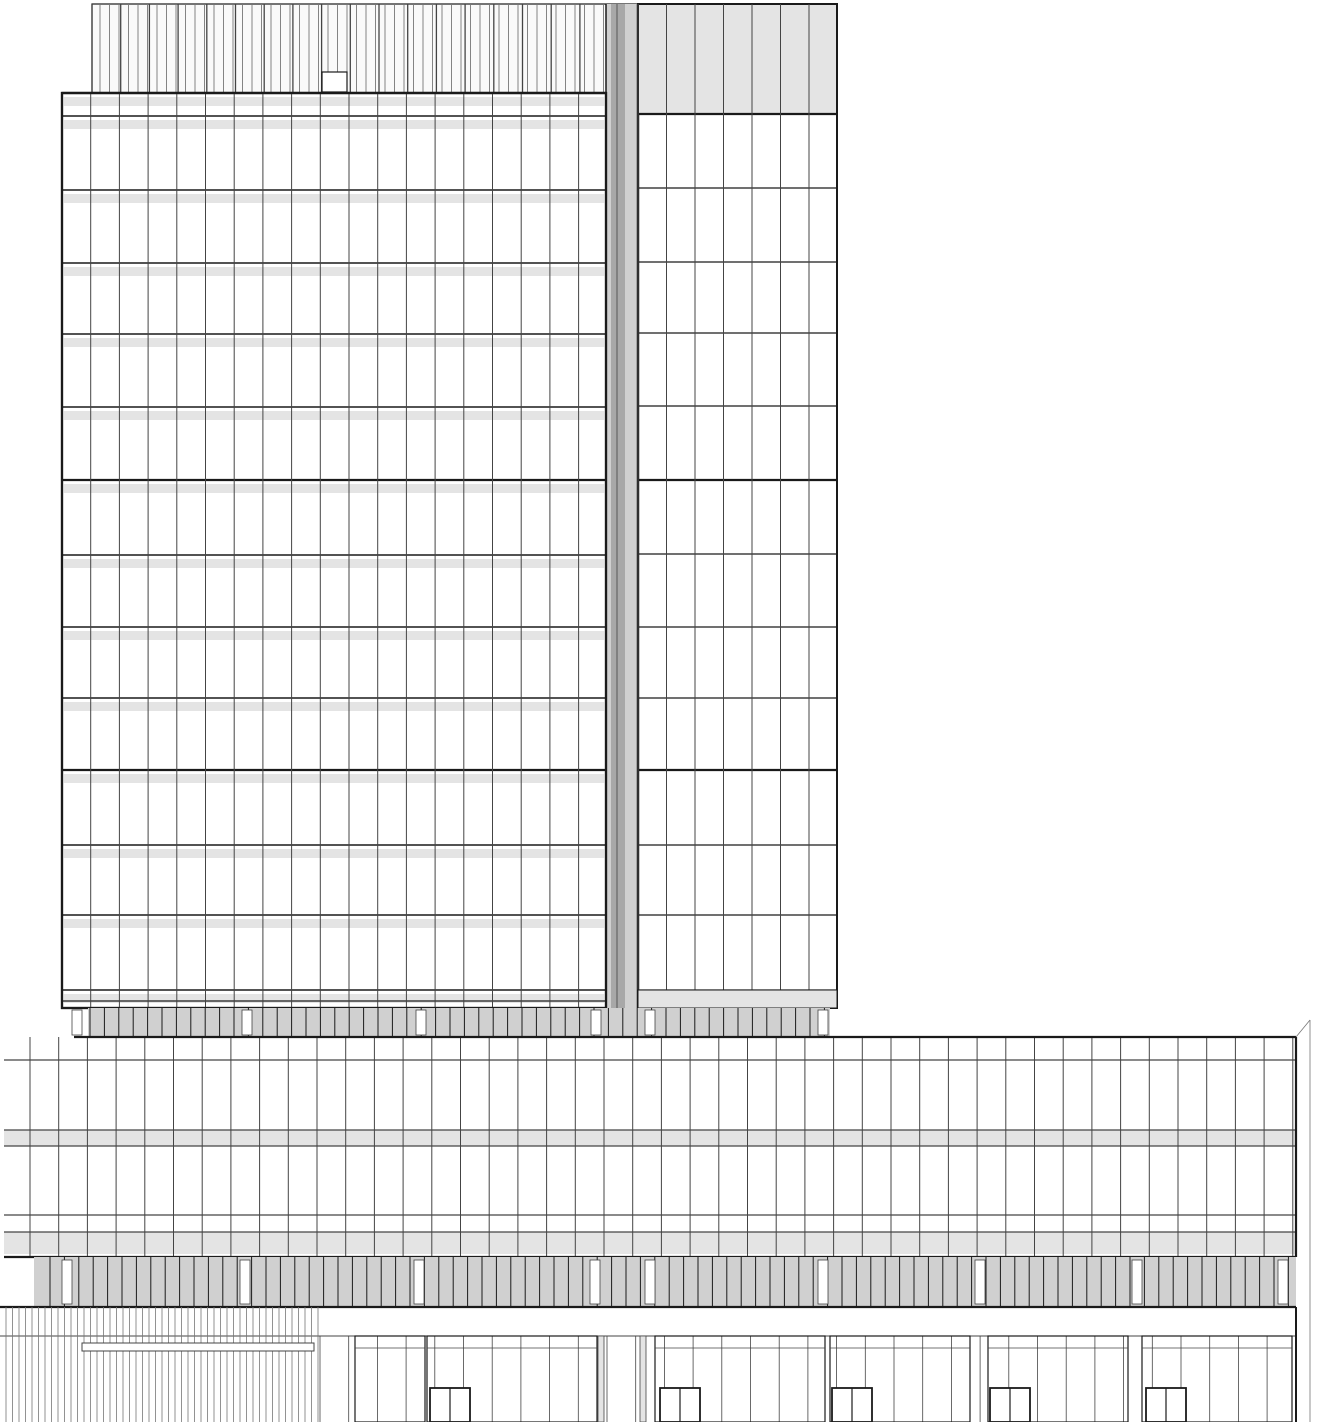  I want to click on ground-canopy, so click(198, 1347).